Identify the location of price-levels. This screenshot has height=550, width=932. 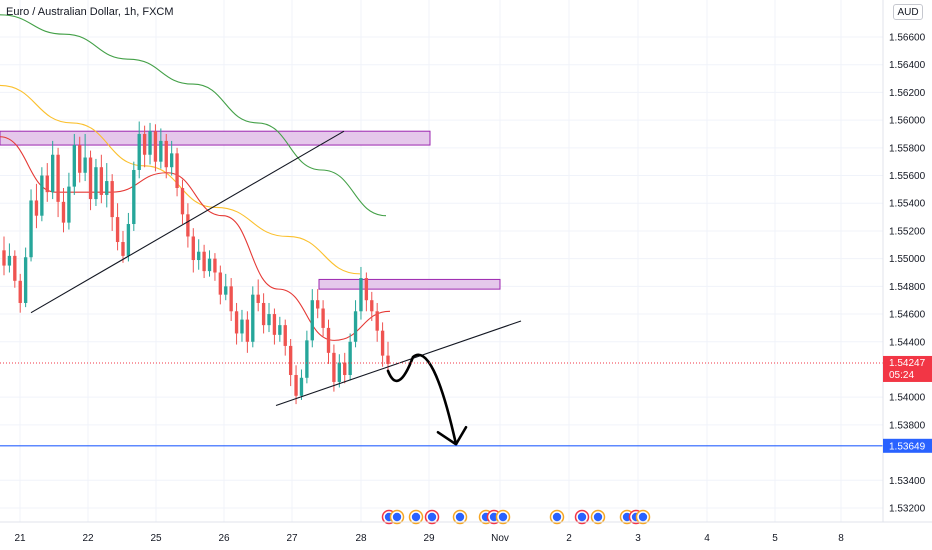
(441, 404).